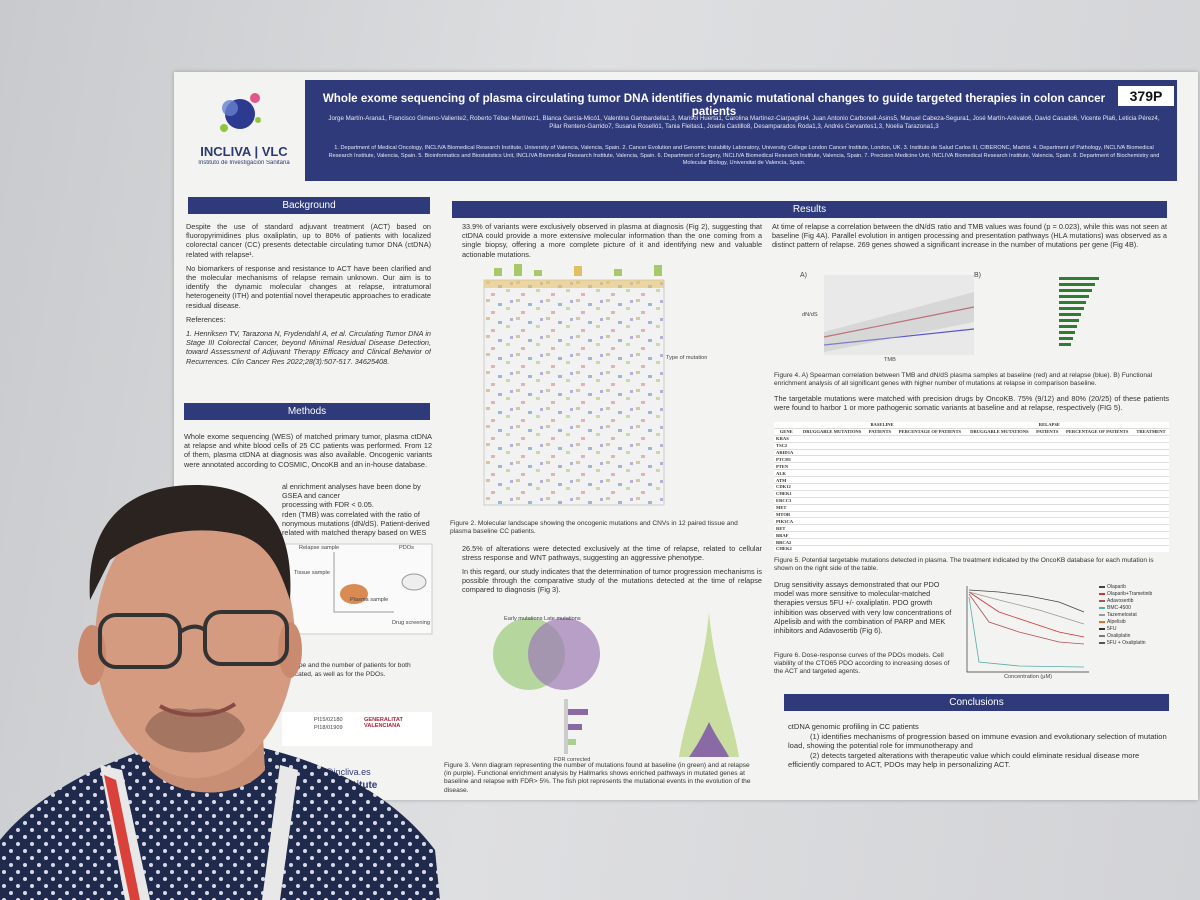  Describe the element at coordinates (369, 600) in the screenshot. I see `figure-label: Plasma sample` at that location.